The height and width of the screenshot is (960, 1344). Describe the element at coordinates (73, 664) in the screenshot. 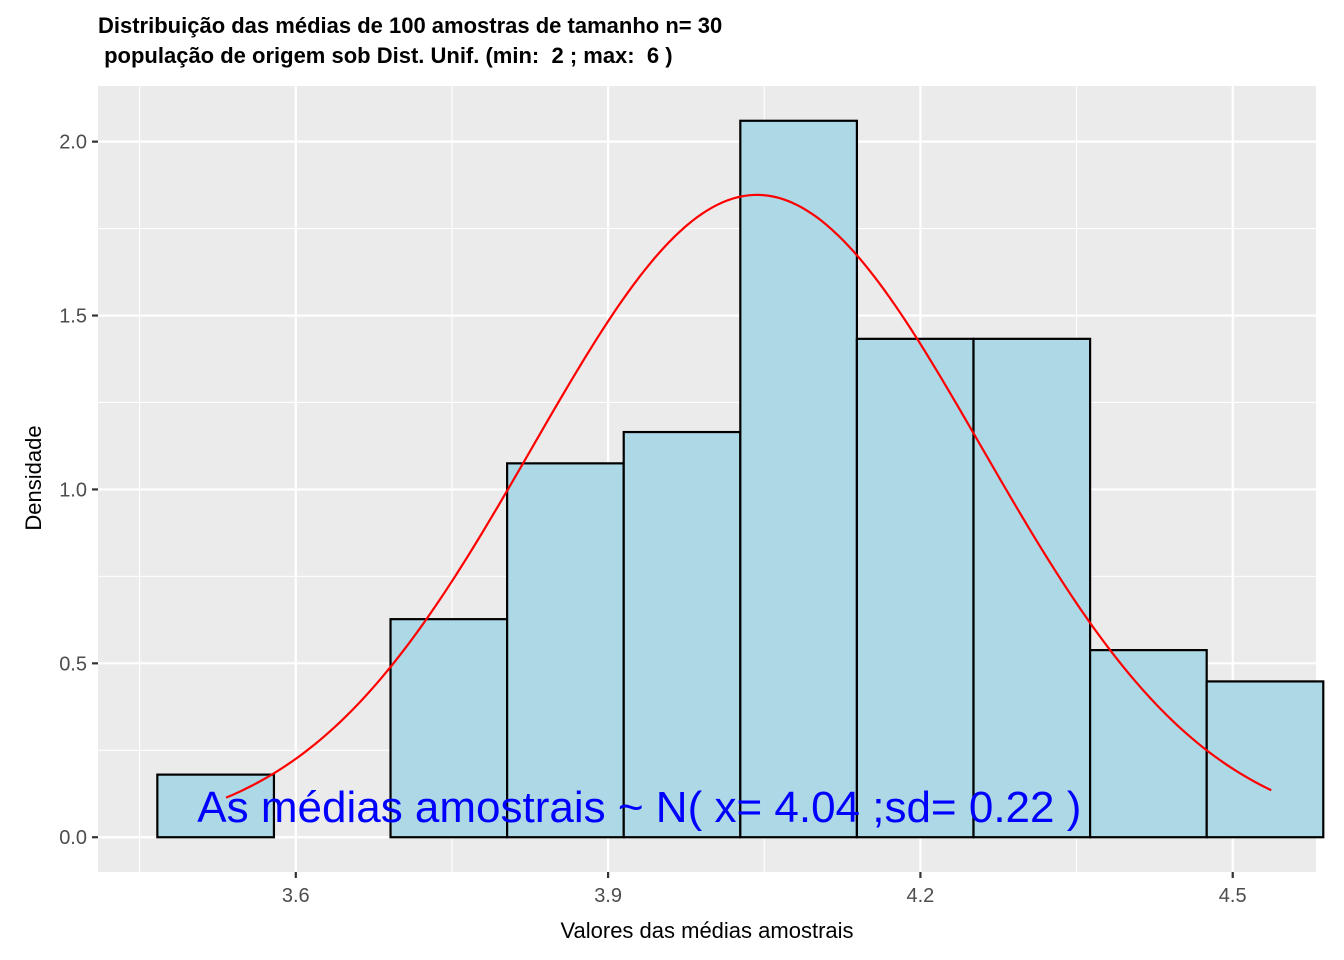

I see `y-tick-label-1: 0.5` at that location.